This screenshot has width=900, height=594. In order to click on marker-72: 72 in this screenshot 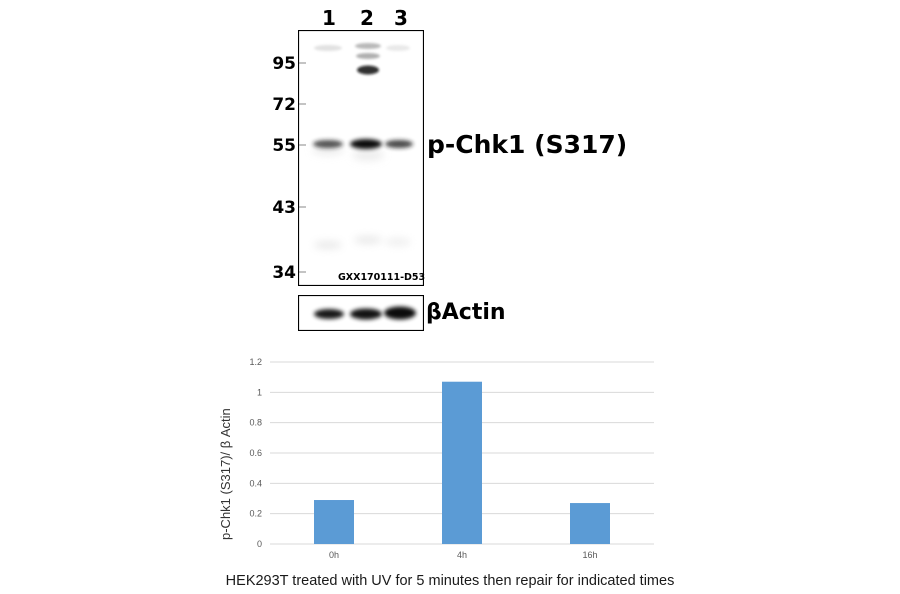, I will do `click(284, 105)`.